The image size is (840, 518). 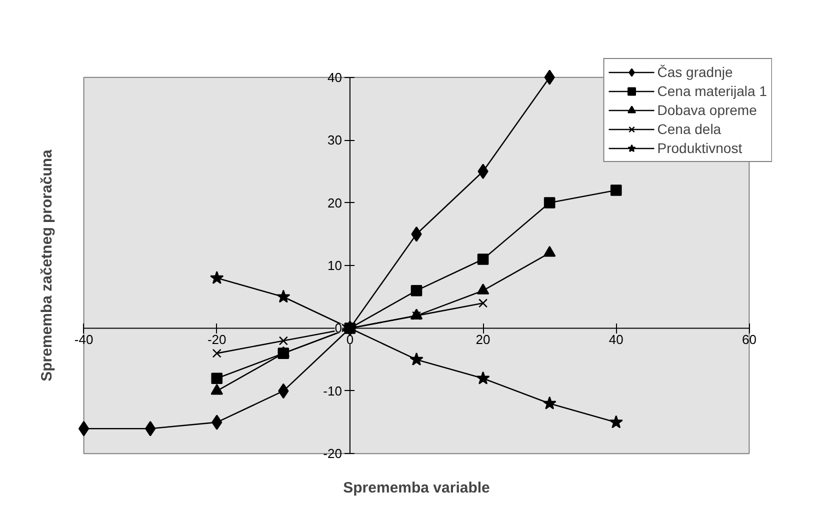 I want to click on y-tick-label: 20, so click(x=335, y=202).